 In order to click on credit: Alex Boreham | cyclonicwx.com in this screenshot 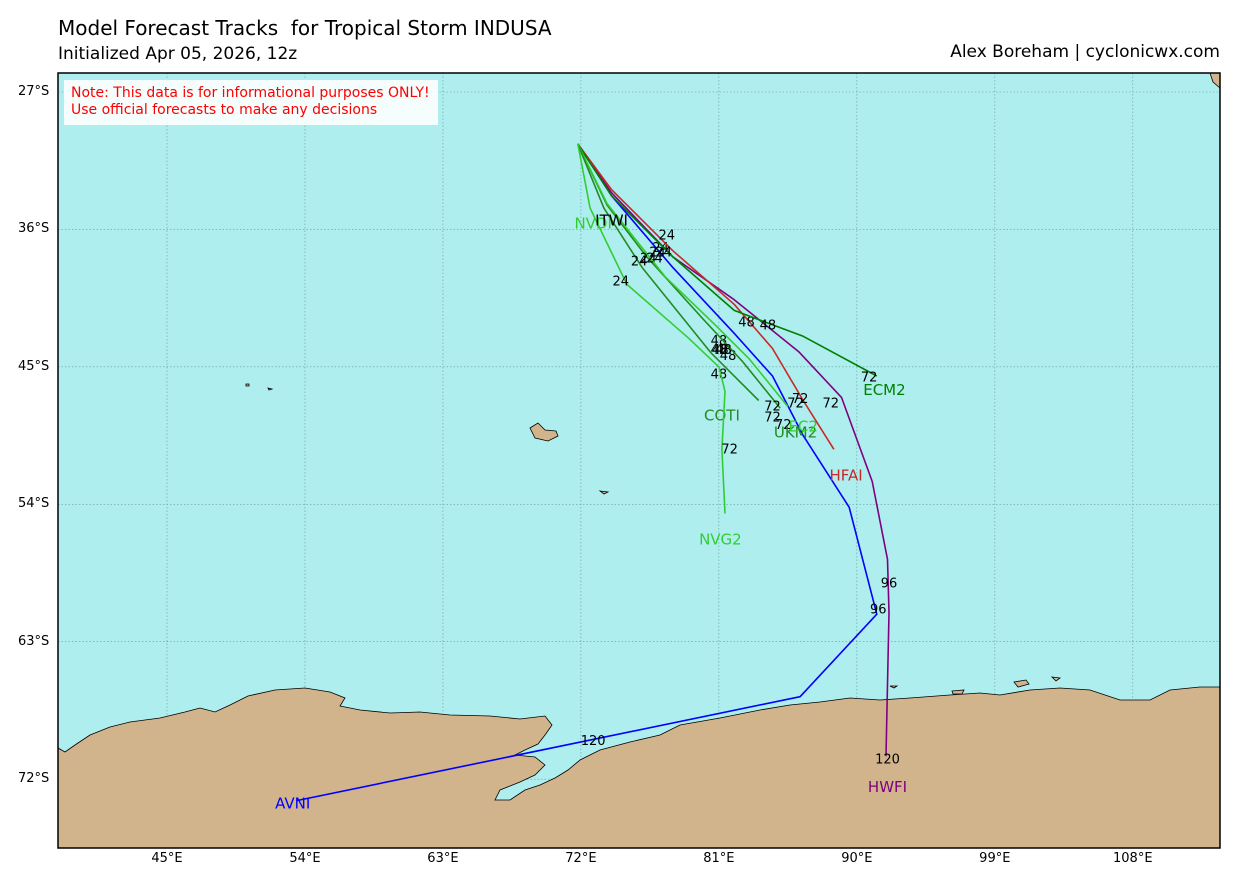, I will do `click(1085, 52)`.